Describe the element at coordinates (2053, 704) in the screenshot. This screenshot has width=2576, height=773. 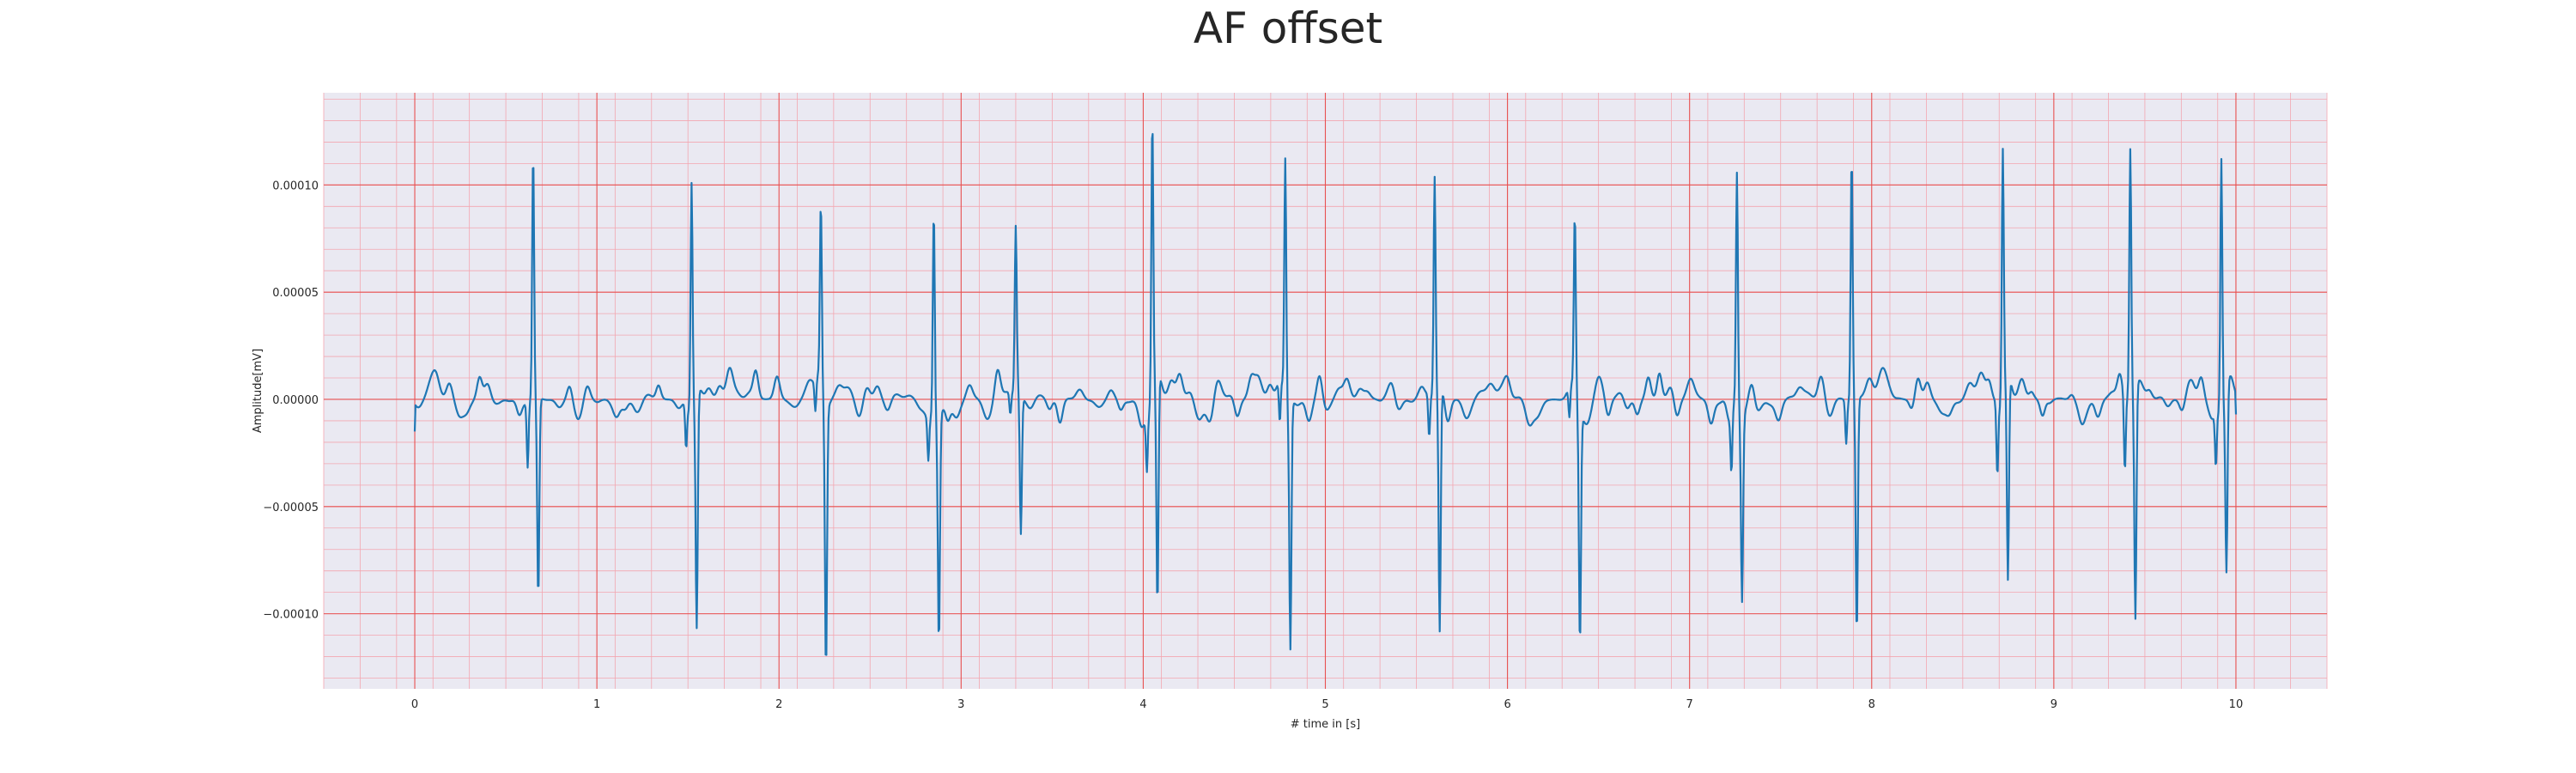
I see `x-tick-label: 9` at that location.